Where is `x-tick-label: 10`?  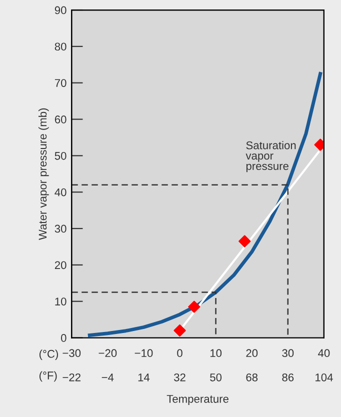 x-tick-label: 10 is located at coordinates (216, 353).